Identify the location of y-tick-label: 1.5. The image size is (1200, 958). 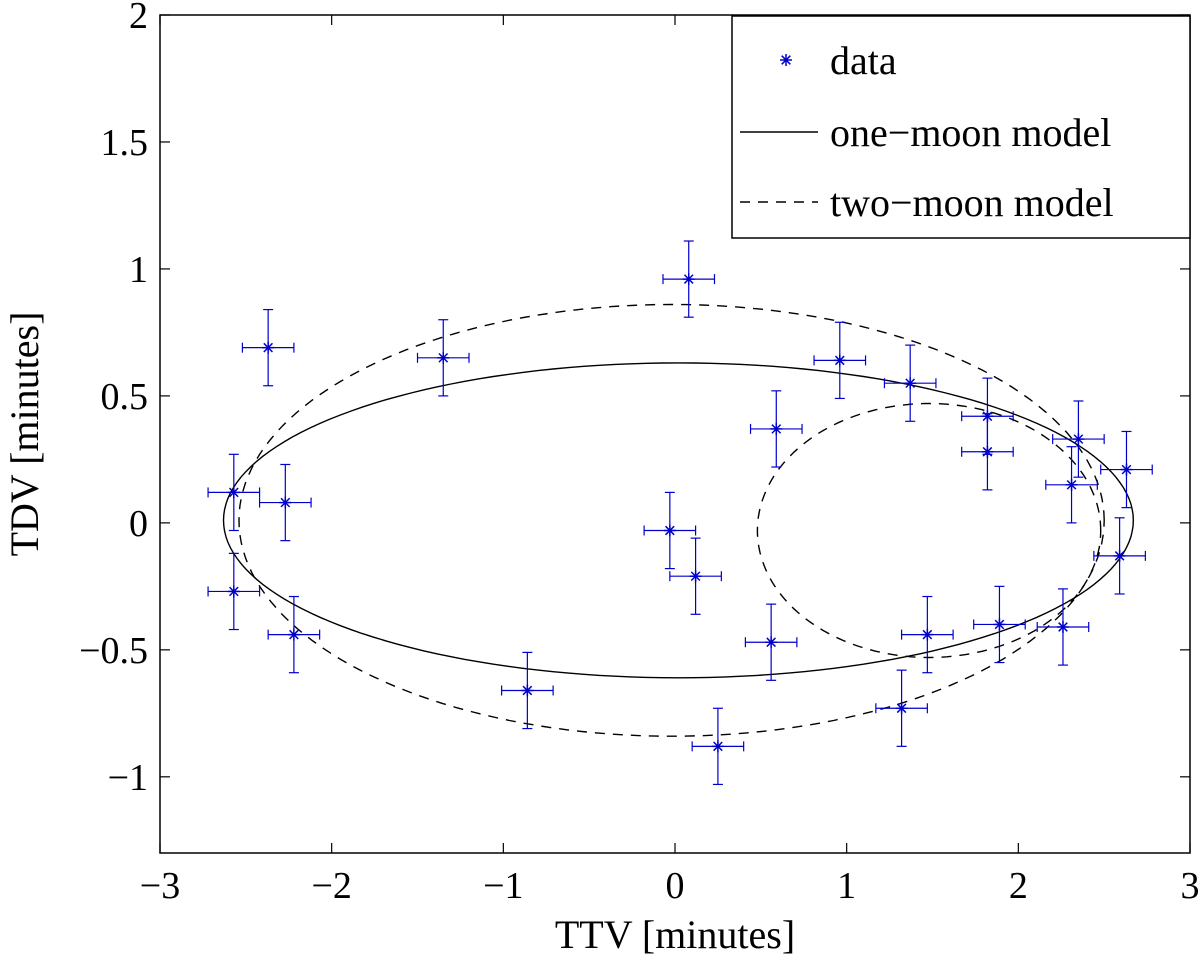
(125, 143).